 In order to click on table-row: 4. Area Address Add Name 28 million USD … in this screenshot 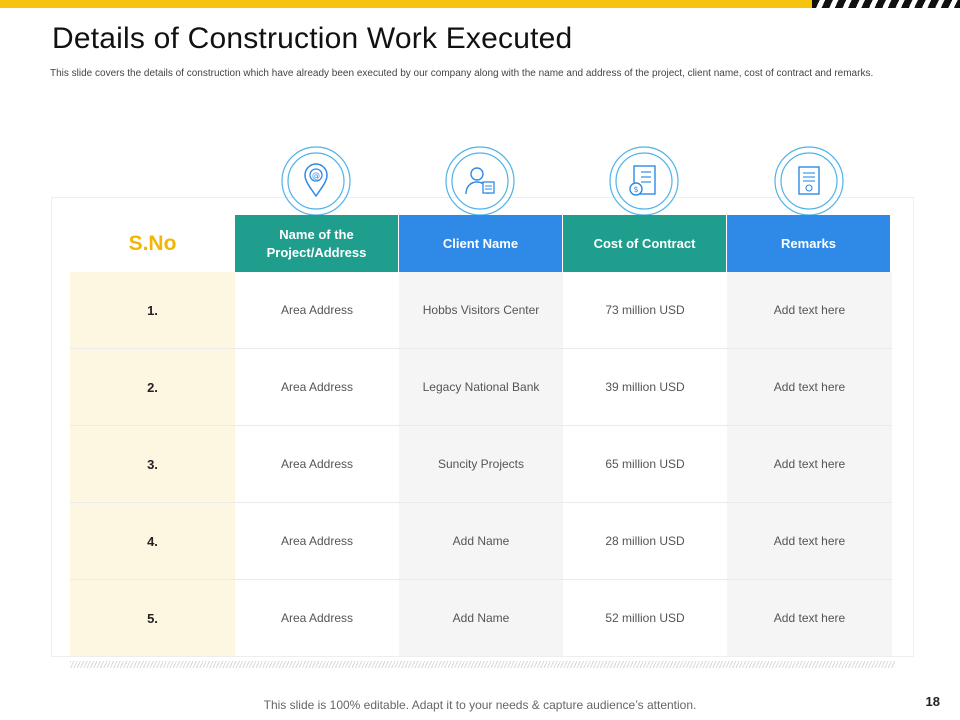, I will do `click(481, 541)`.